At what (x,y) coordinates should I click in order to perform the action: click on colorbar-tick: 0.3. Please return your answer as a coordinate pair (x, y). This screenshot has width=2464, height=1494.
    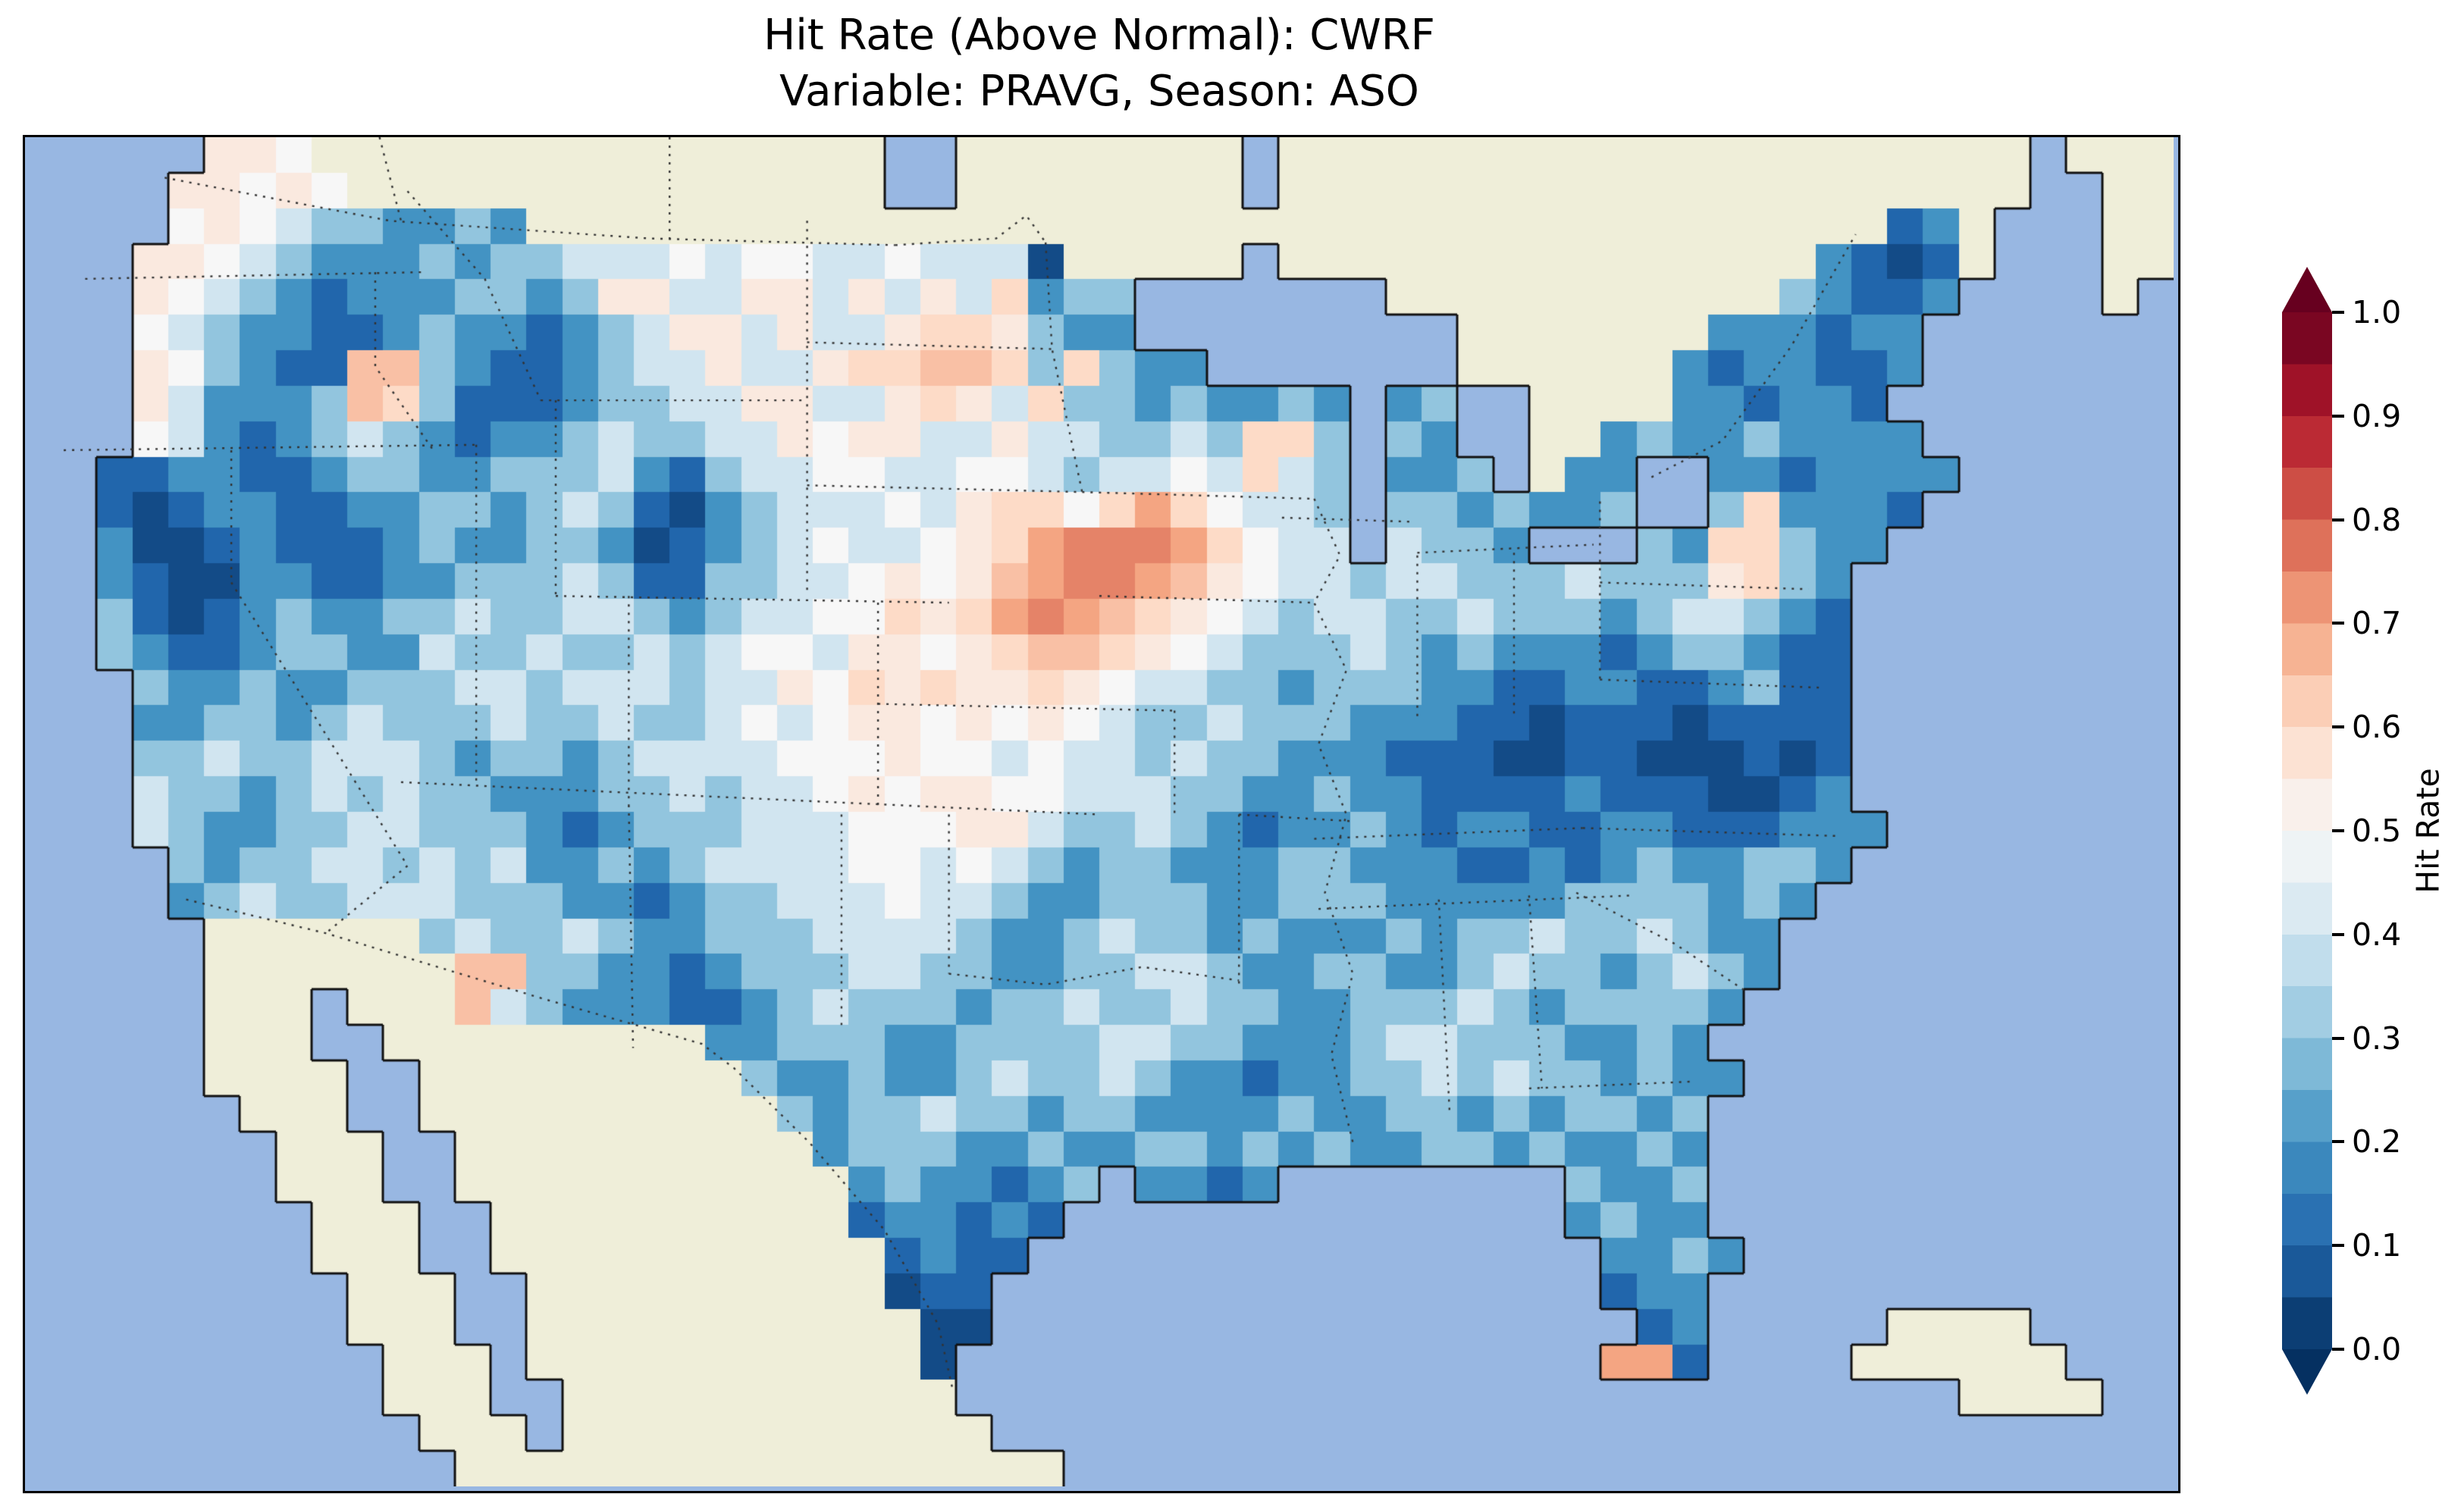
    Looking at the image, I should click on (2367, 1038).